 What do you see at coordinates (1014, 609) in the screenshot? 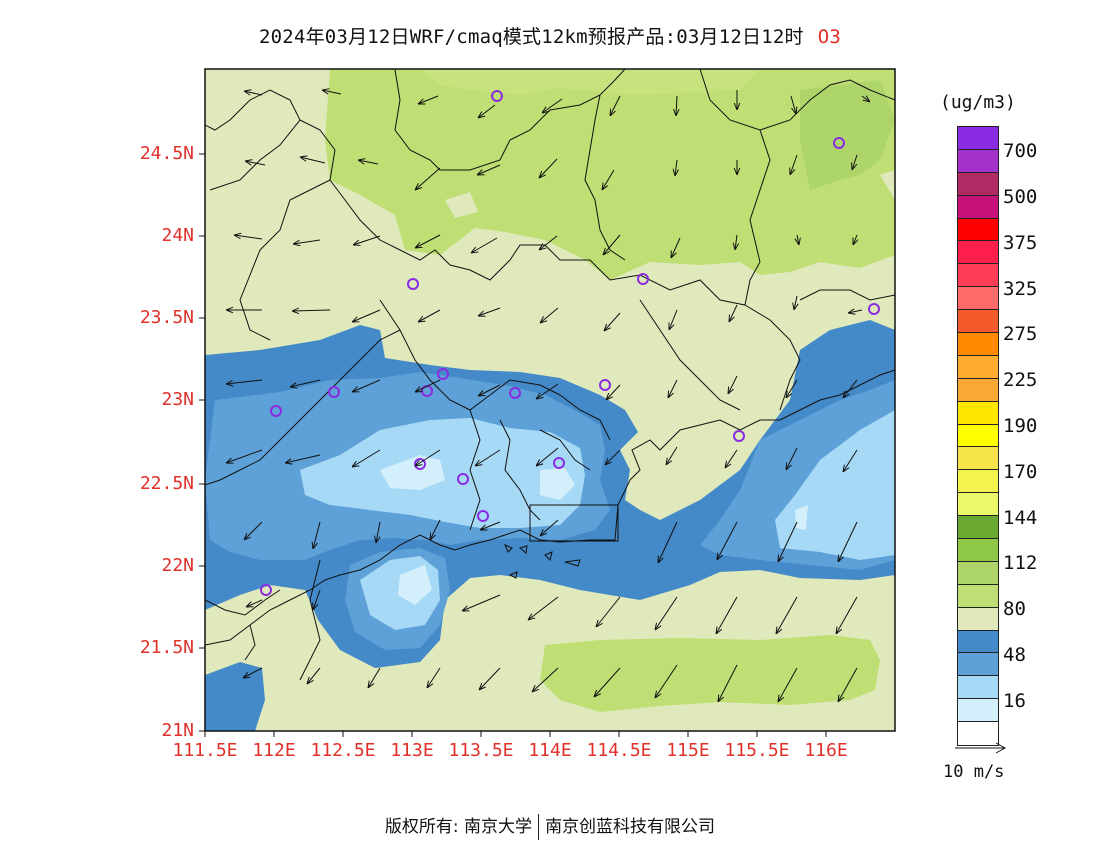
I see `legend-label: 80` at bounding box center [1014, 609].